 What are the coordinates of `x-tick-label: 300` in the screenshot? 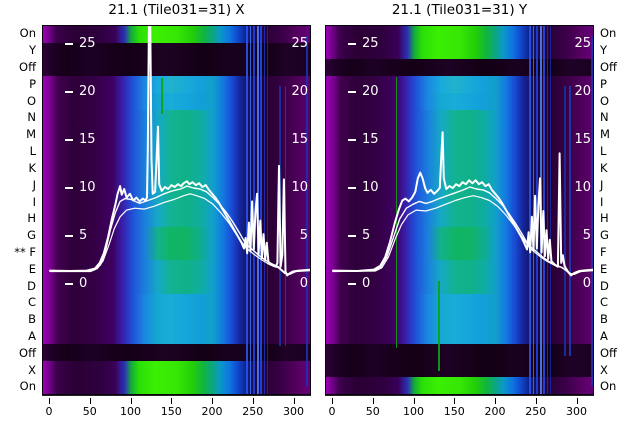 It's located at (293, 411).